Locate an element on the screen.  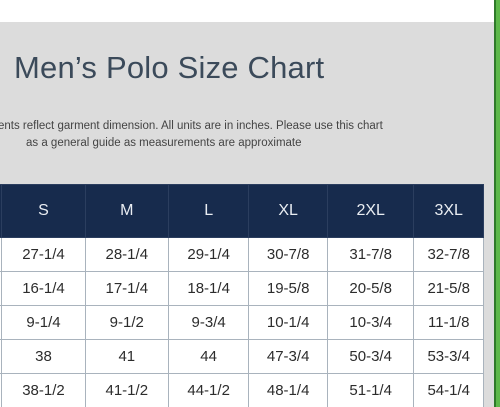
table-cell: 48-1/4 is located at coordinates (288, 390).